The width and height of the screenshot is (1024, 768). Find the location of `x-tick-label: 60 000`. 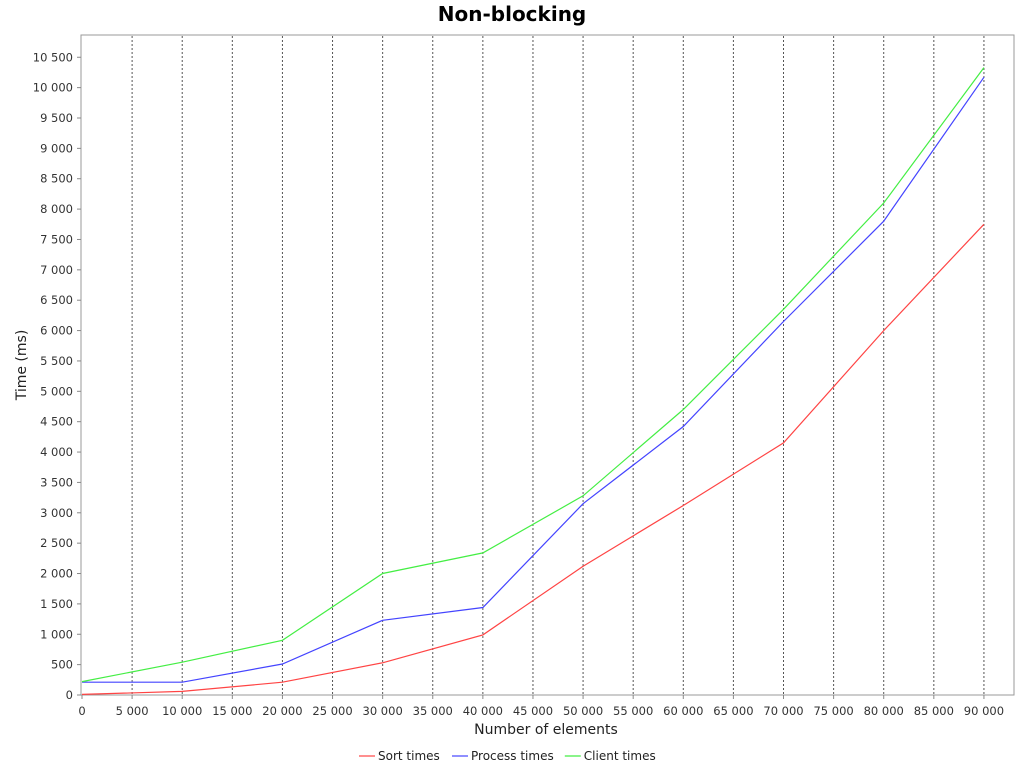

x-tick-label: 60 000 is located at coordinates (683, 711).